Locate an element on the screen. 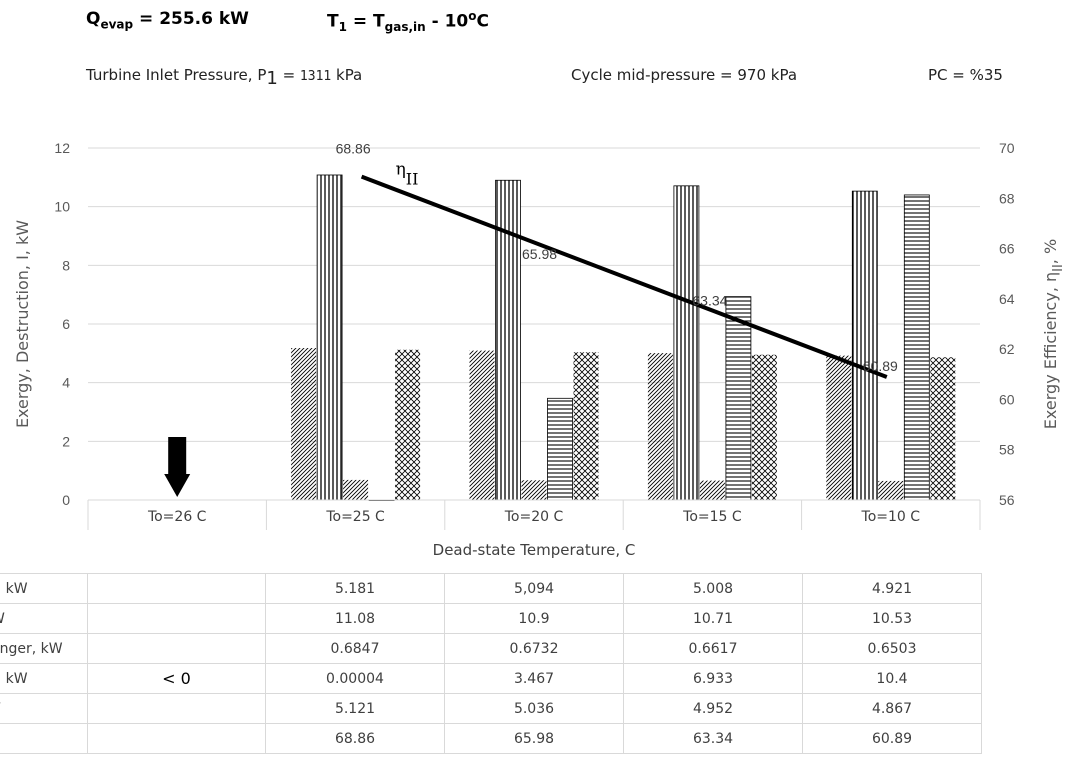 This screenshot has height=771, width=1083. table-cell: < 0 is located at coordinates (176, 678).